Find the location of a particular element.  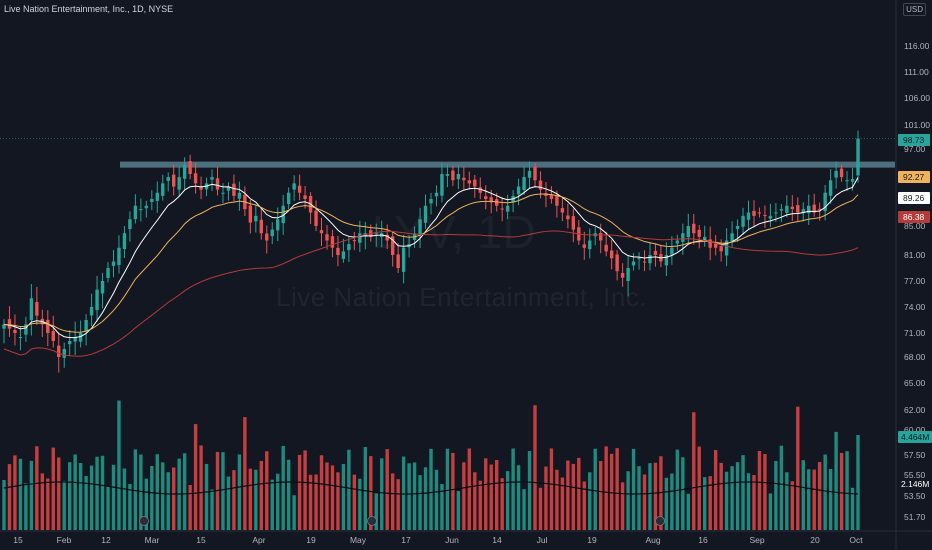

x-tick-label: 12 is located at coordinates (106, 540).